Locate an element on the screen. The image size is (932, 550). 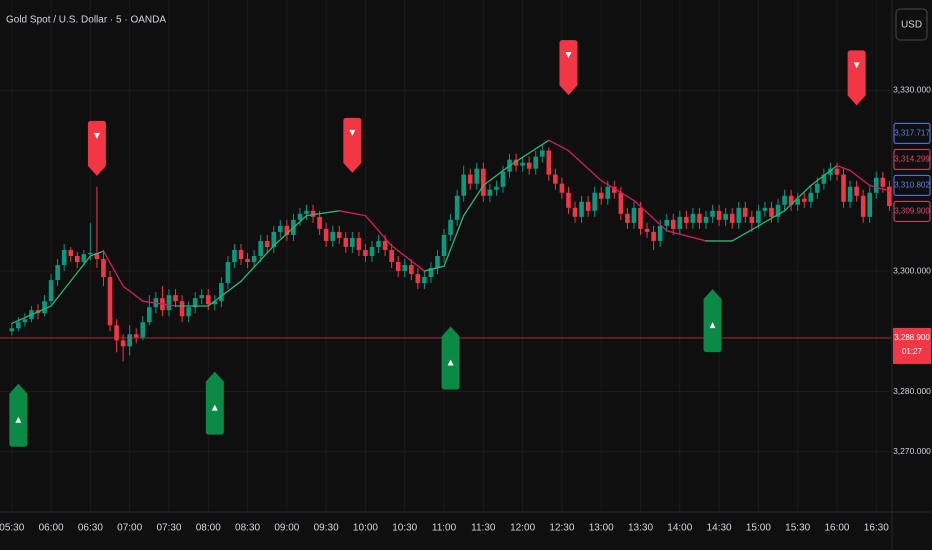
x-tick-label: 14:30 is located at coordinates (719, 528).